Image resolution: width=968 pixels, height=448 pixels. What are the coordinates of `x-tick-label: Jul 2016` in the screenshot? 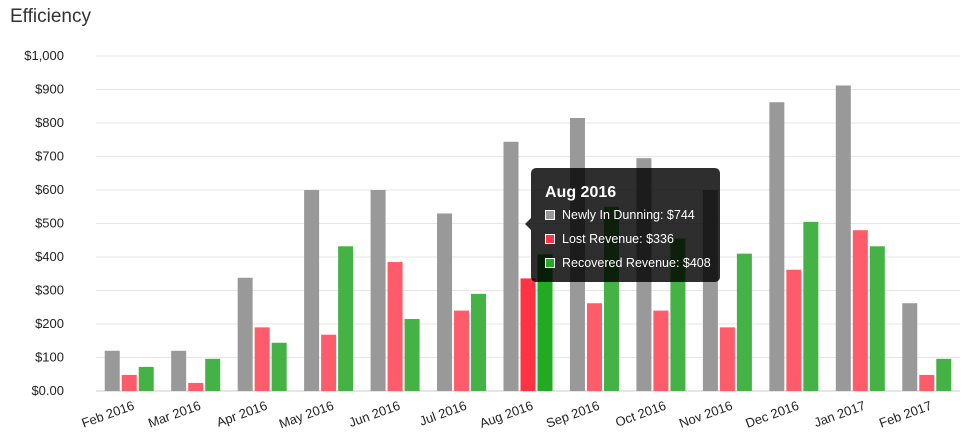 It's located at (442, 413).